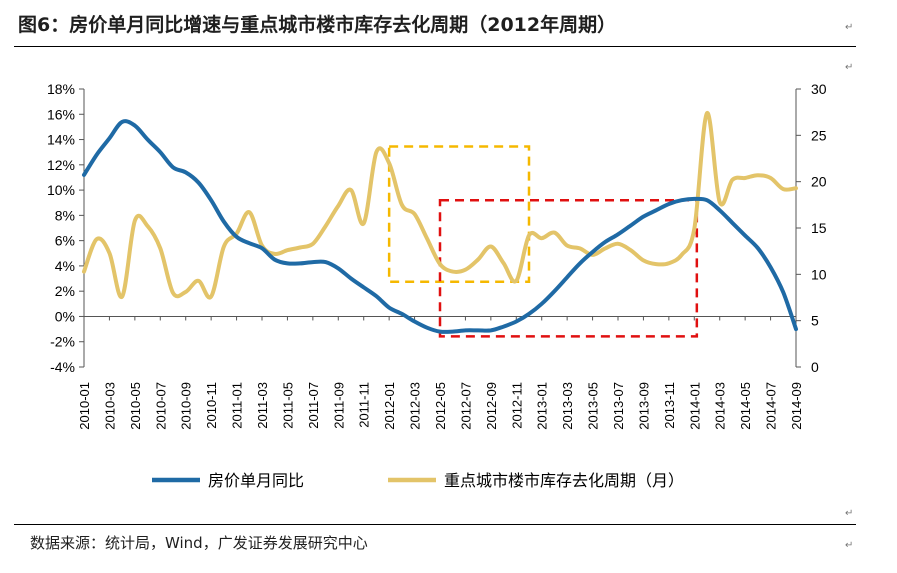  Describe the element at coordinates (796, 406) in the screenshot. I see `x-tick-label: 2014-09` at that location.